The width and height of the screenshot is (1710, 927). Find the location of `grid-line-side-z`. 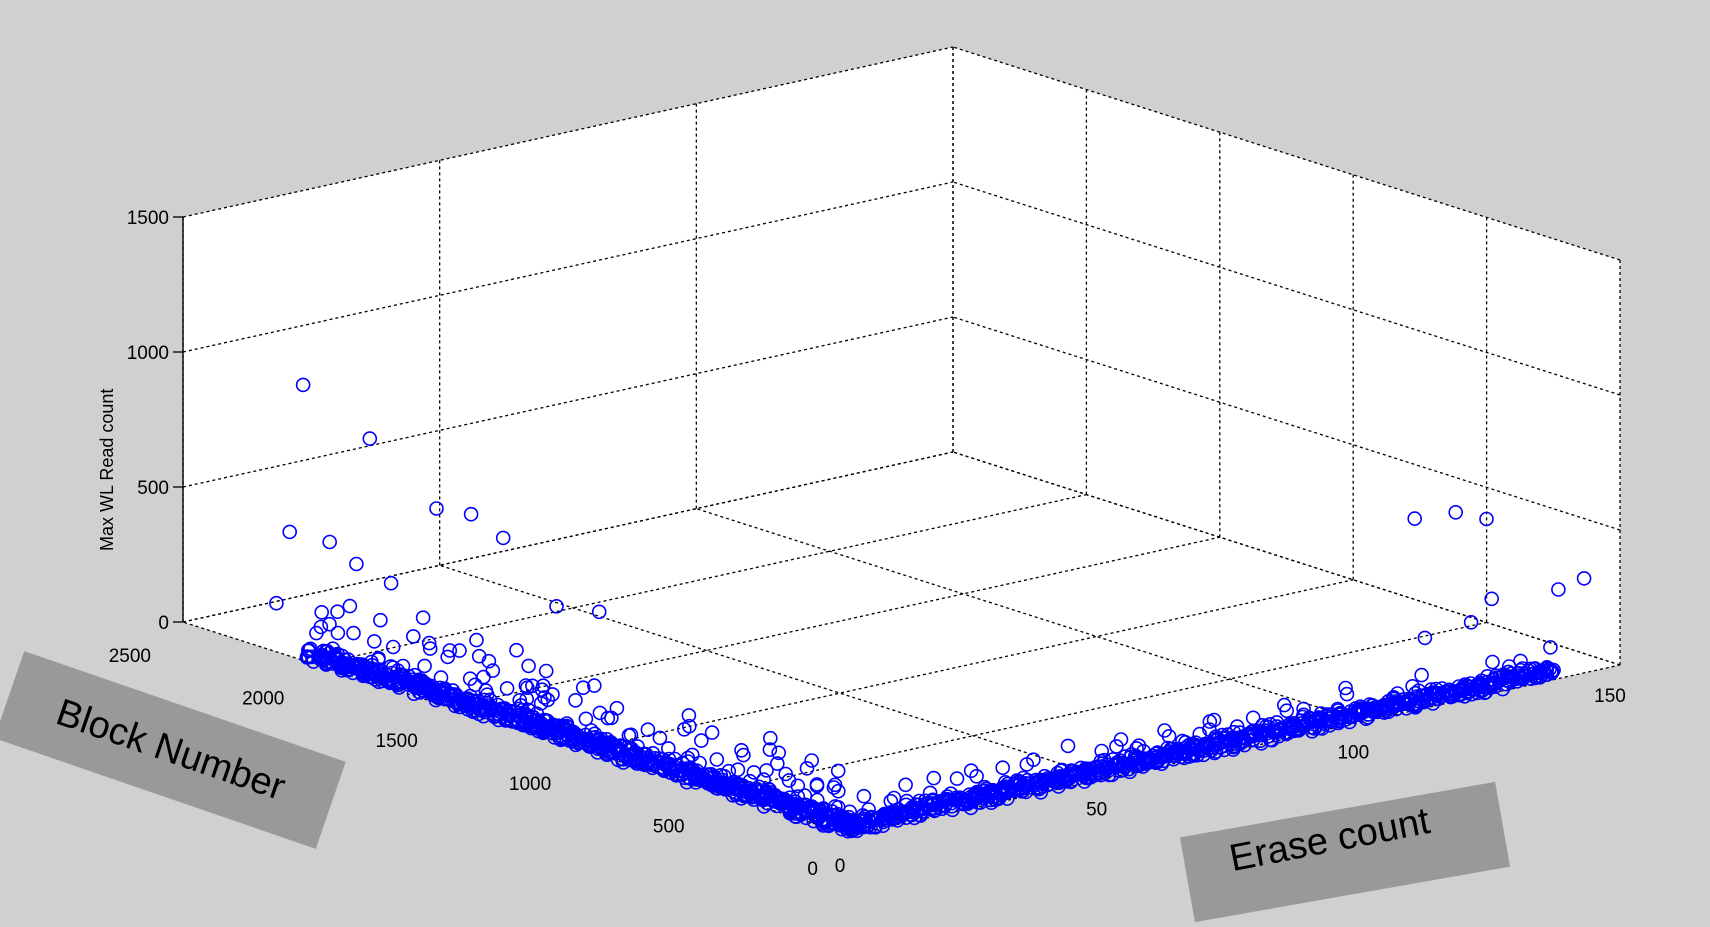

grid-line-side-z is located at coordinates (1286, 153).